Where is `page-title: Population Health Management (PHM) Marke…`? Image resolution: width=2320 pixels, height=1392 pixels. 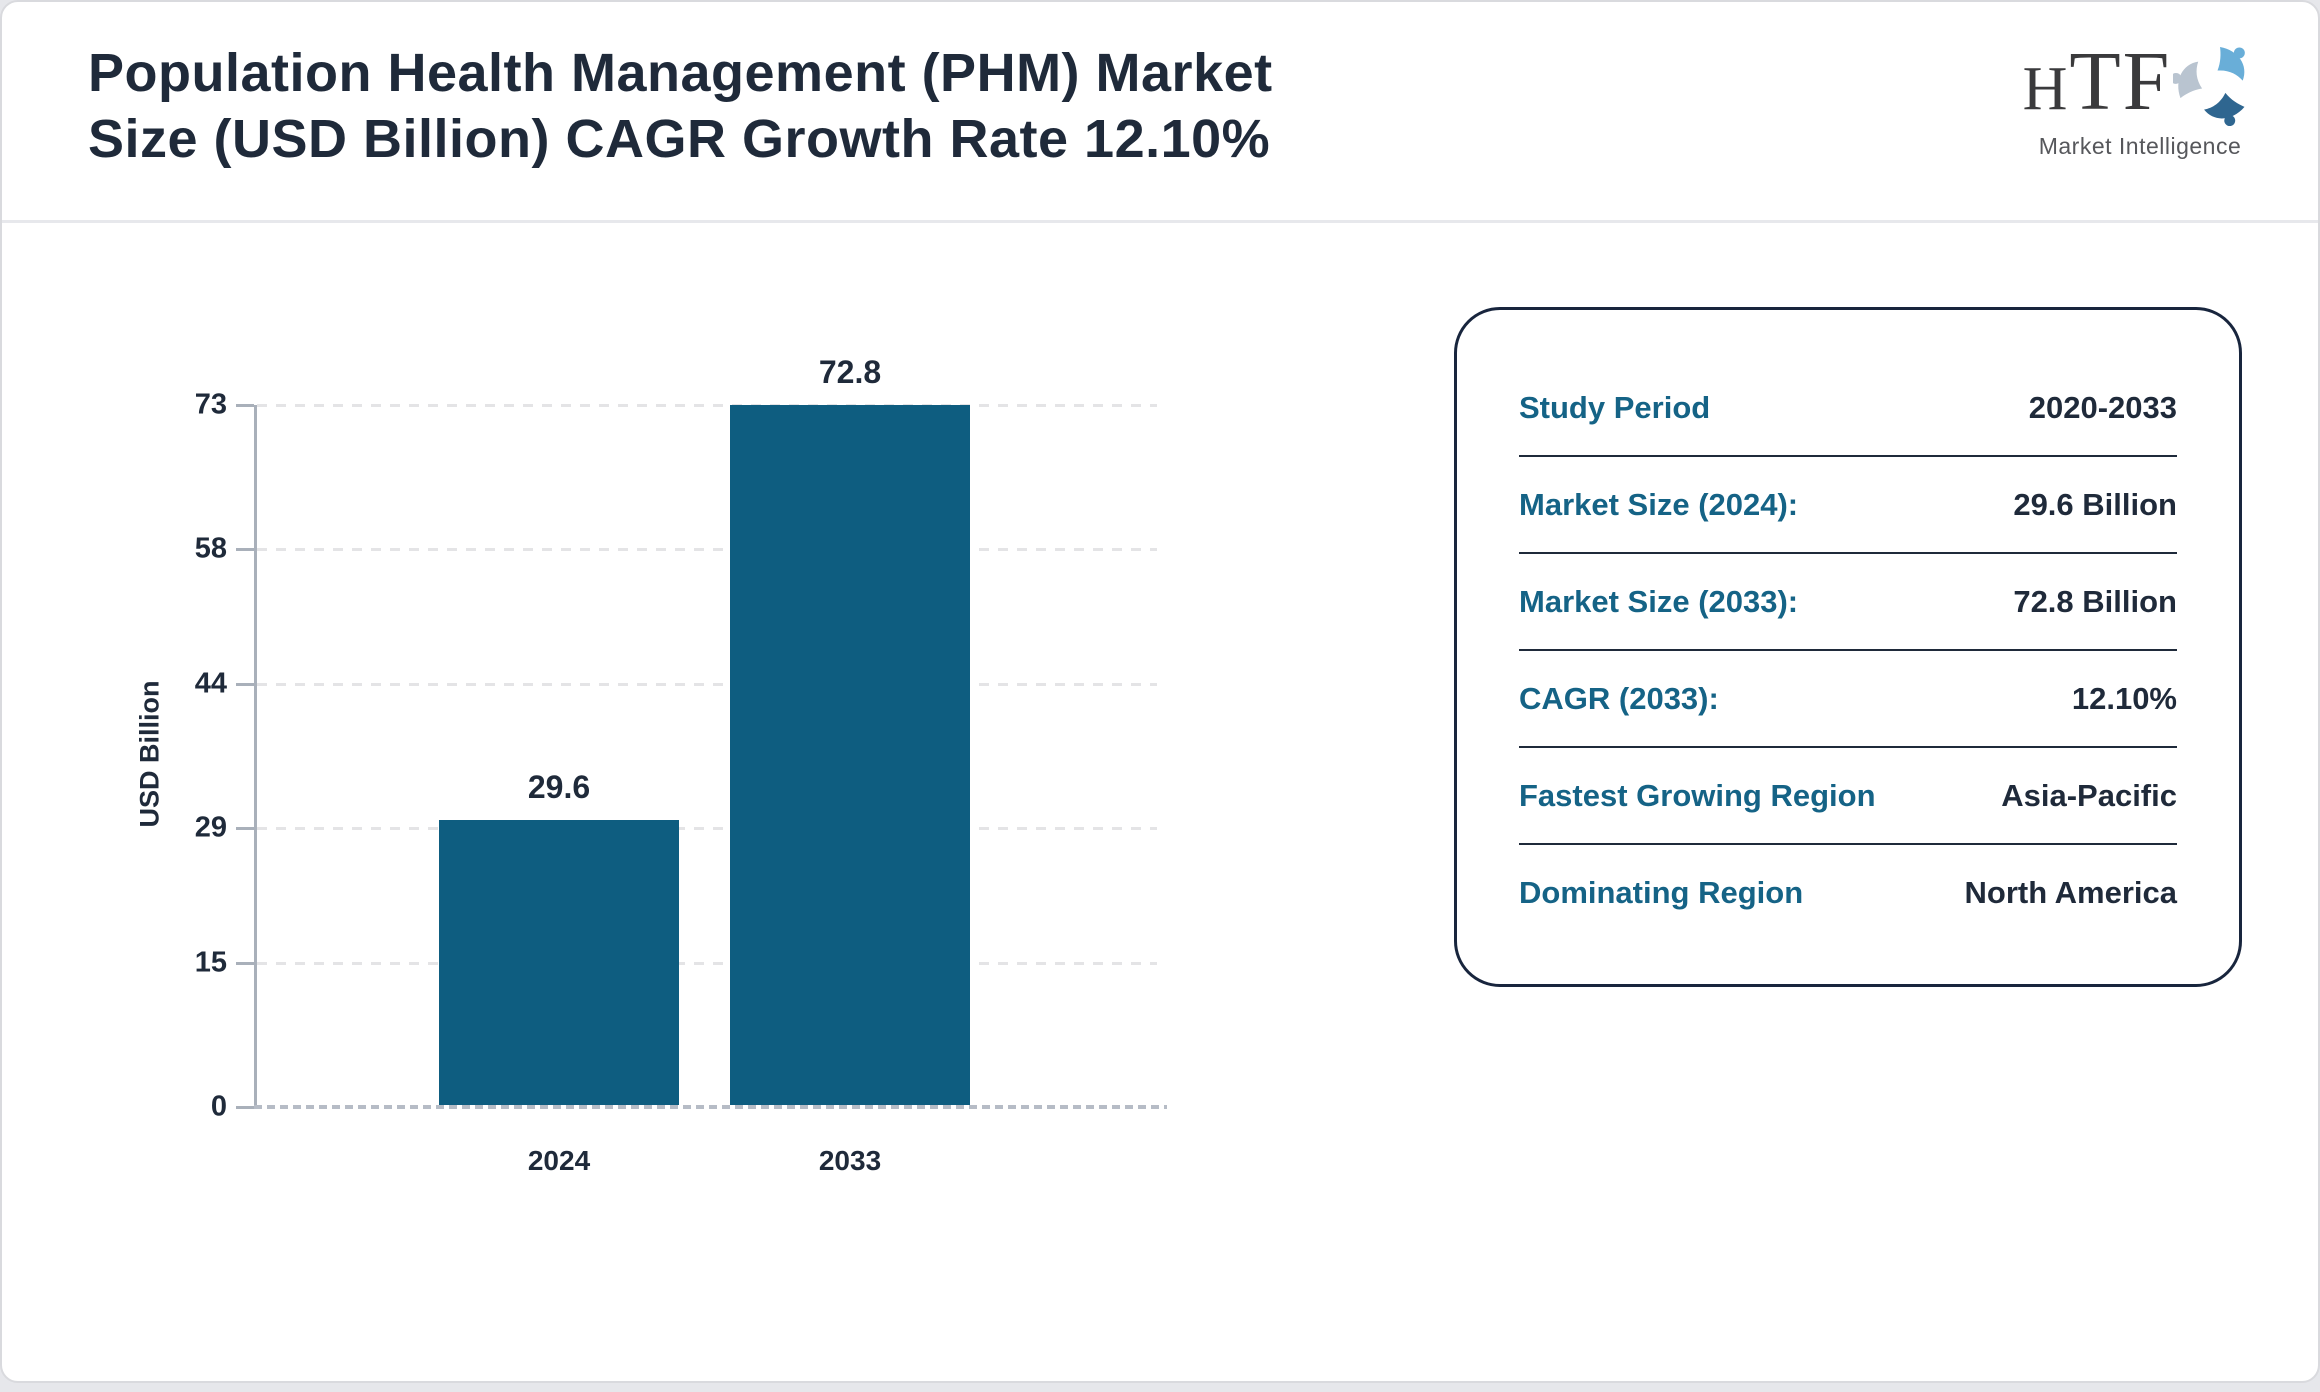
page-title: Population Health Management (PHM) Marke… is located at coordinates (680, 106).